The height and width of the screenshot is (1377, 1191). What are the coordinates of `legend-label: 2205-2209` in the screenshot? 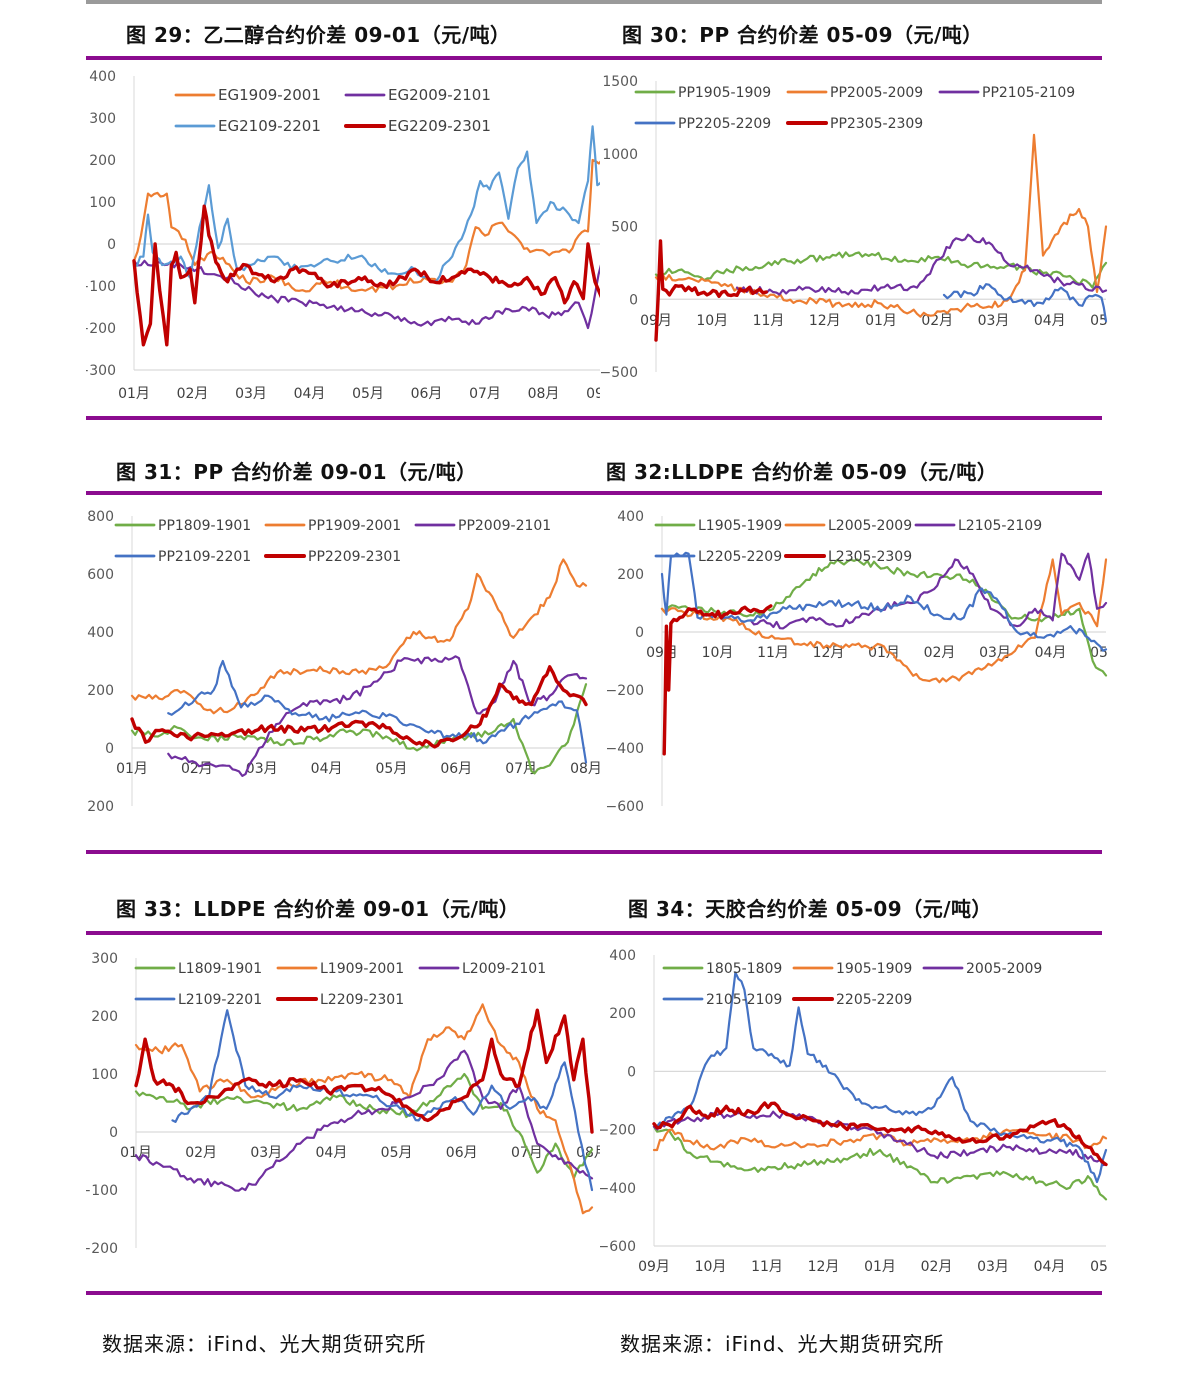 It's located at (874, 1000).